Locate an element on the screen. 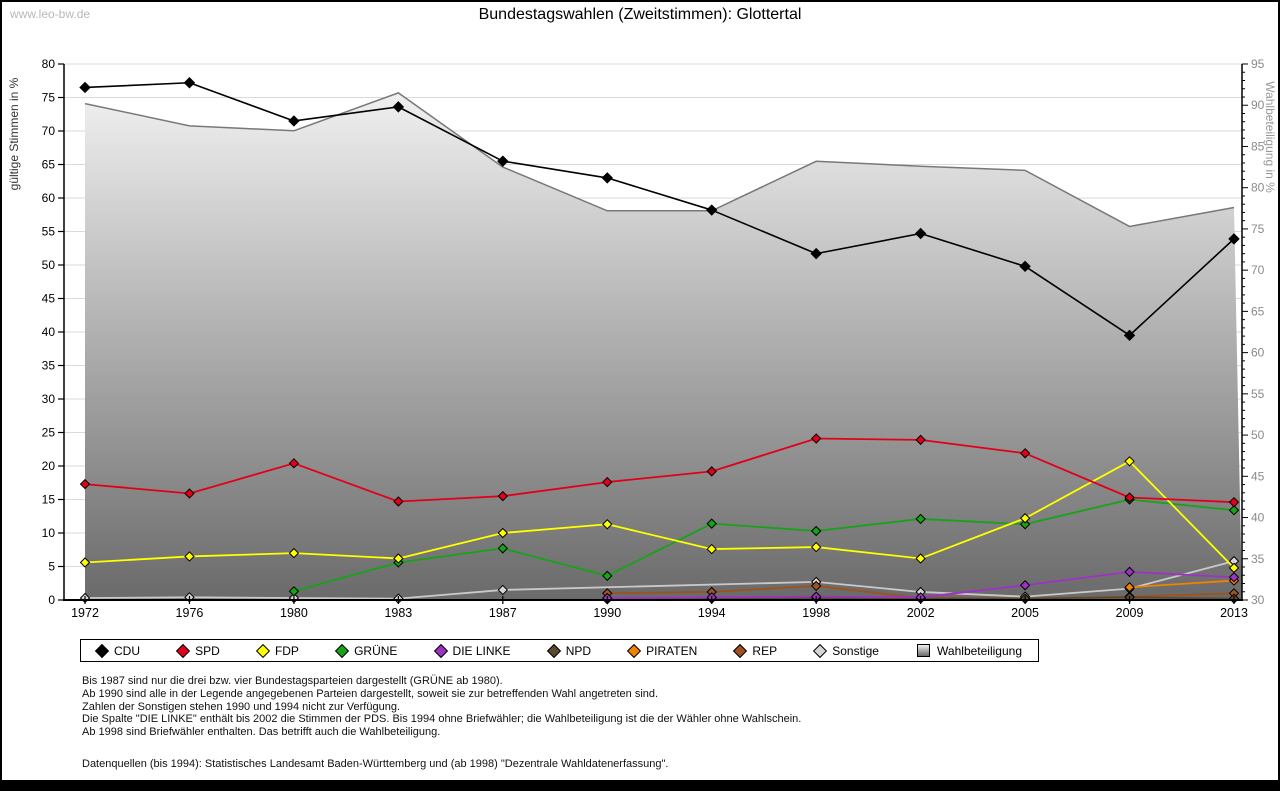  left-tick-label: 65 is located at coordinates (49, 165).